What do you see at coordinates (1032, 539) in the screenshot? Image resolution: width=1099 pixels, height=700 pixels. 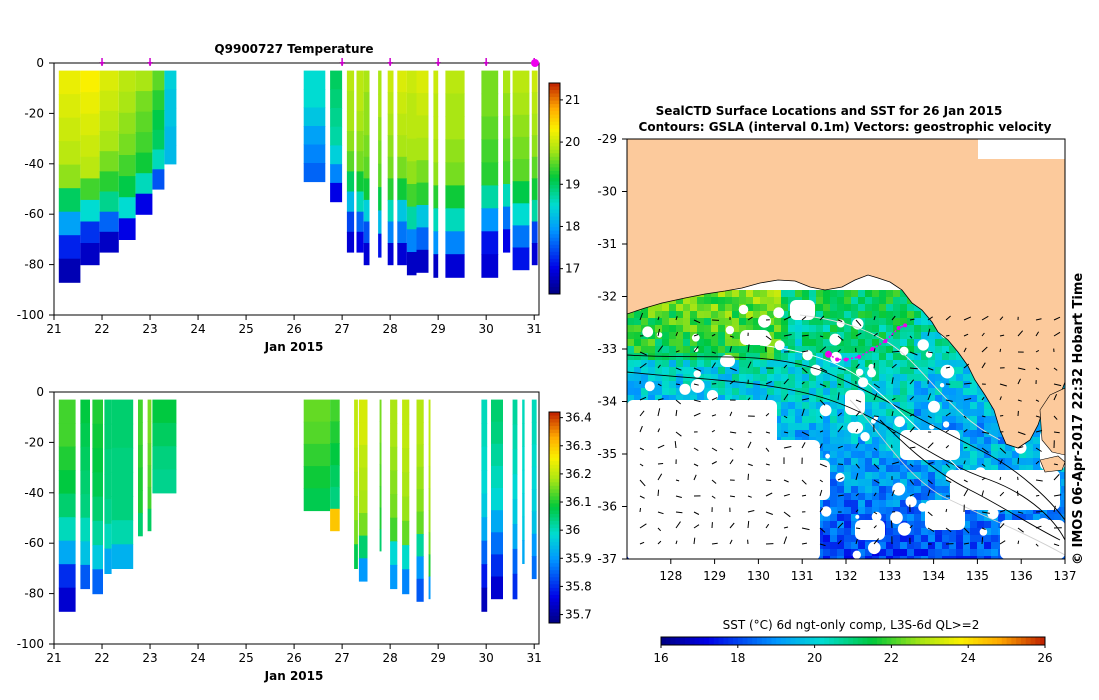 I see `cloud-patch` at bounding box center [1032, 539].